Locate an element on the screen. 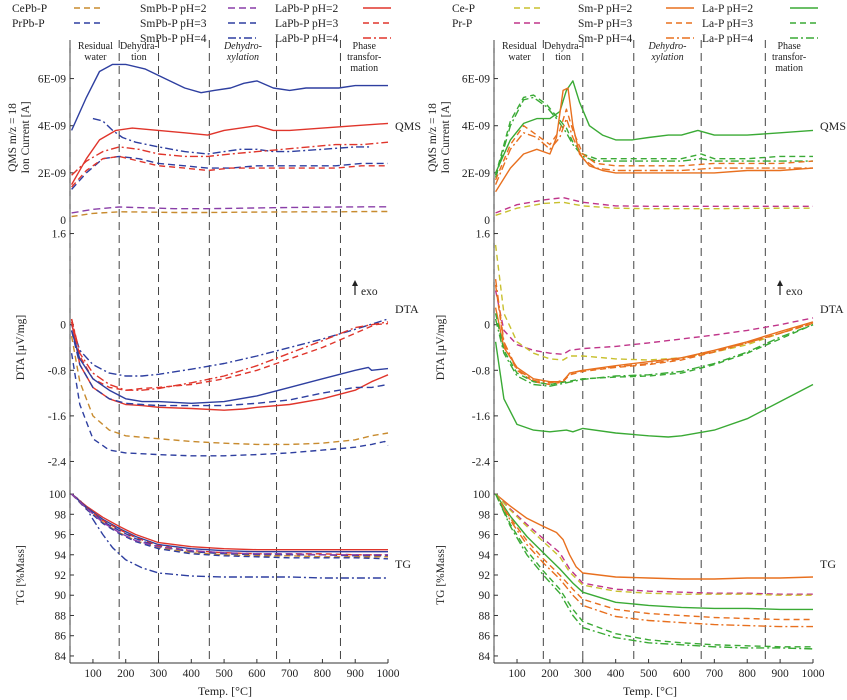  region-label-line: Residual is located at coordinates (519, 46).